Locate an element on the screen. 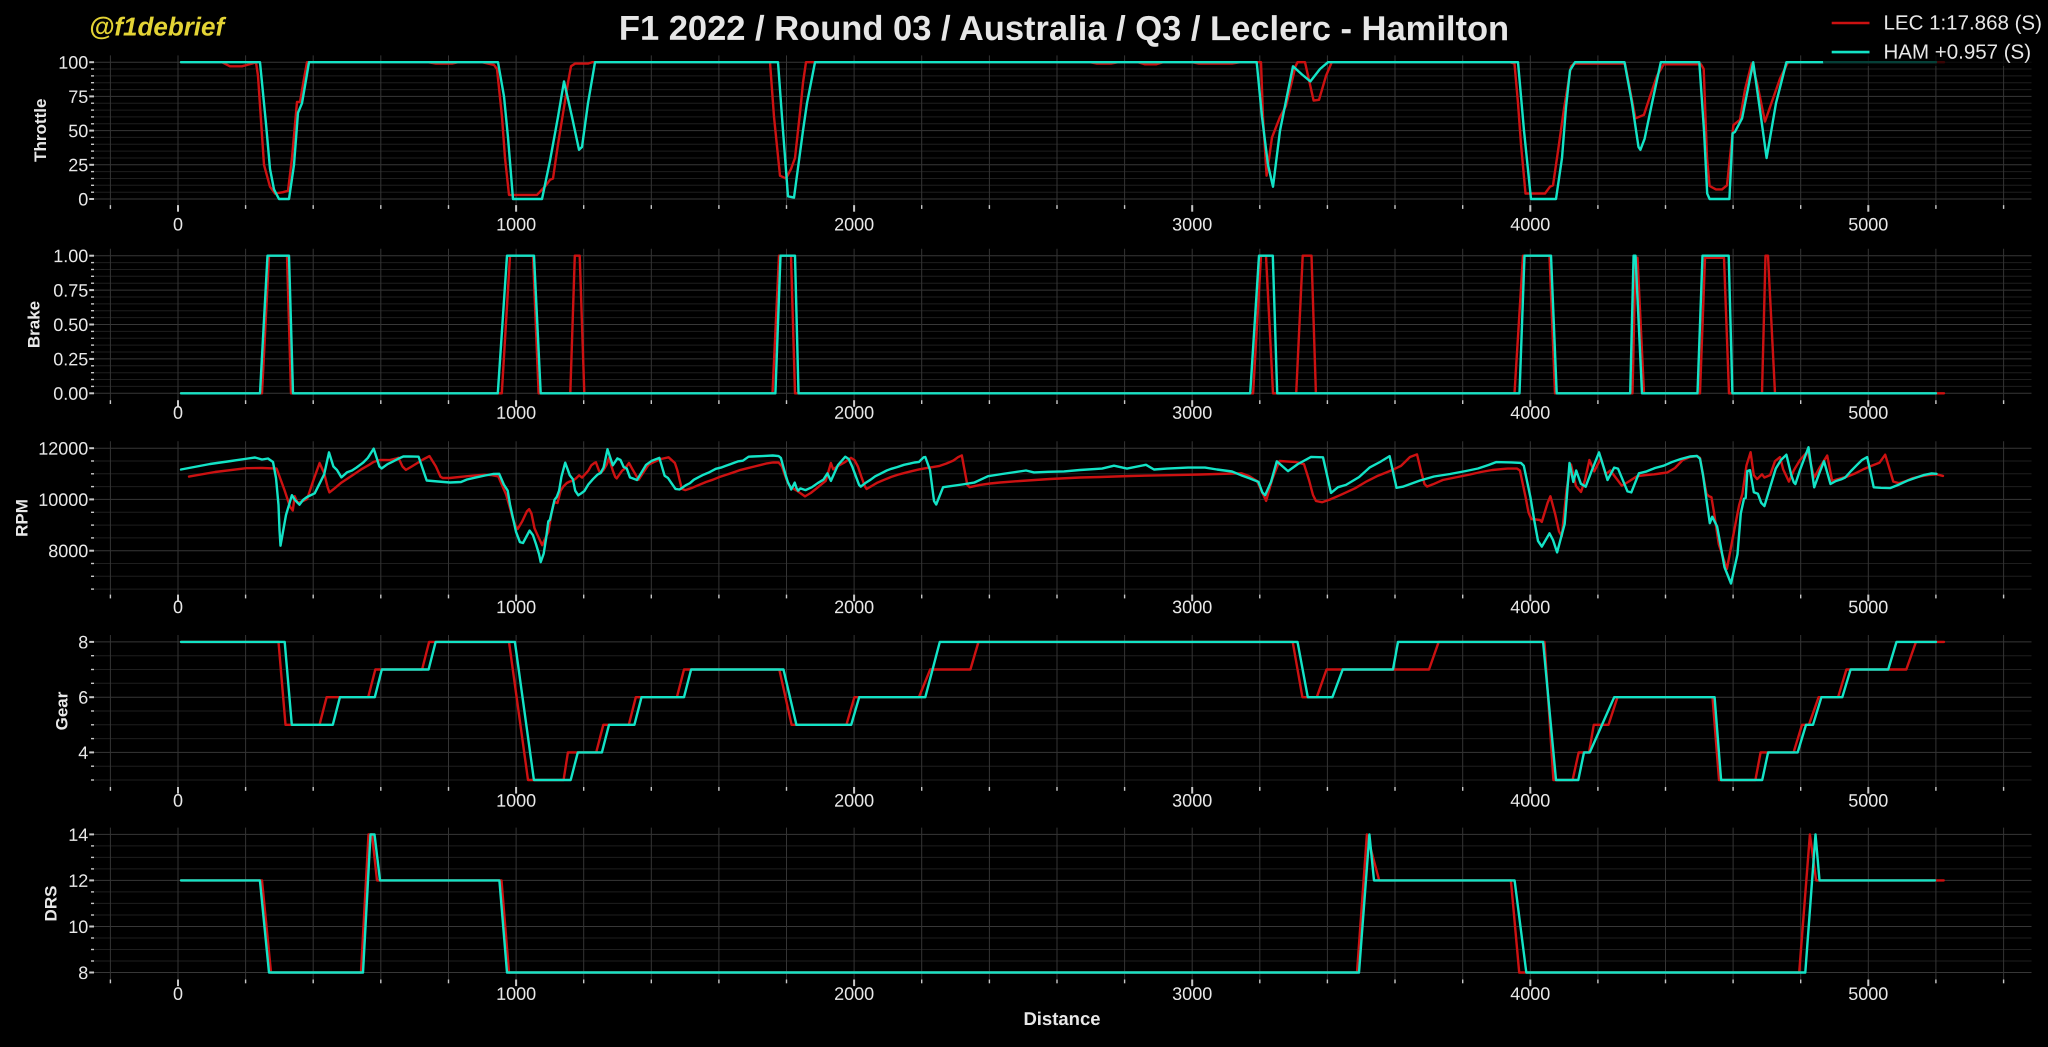 This screenshot has height=1047, width=2048. svg-text: 12 is located at coordinates (78, 881).